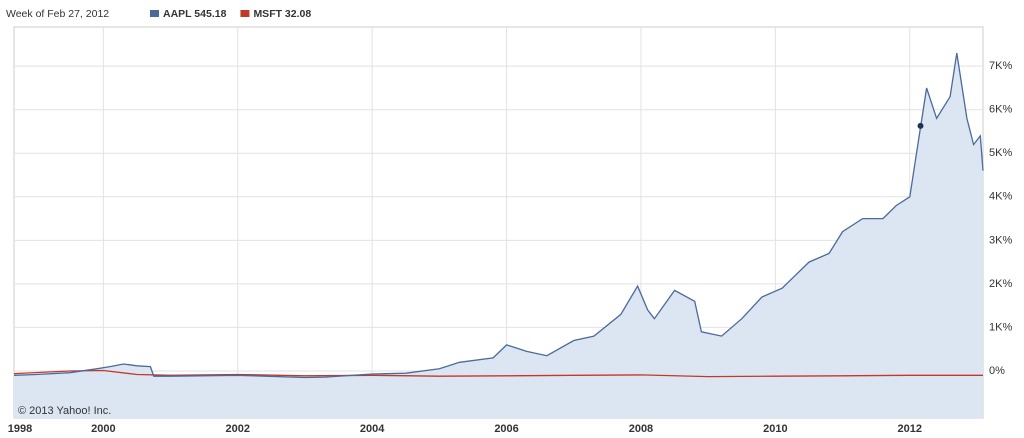  I want to click on y-tick-label: 5K%, so click(1000, 153).